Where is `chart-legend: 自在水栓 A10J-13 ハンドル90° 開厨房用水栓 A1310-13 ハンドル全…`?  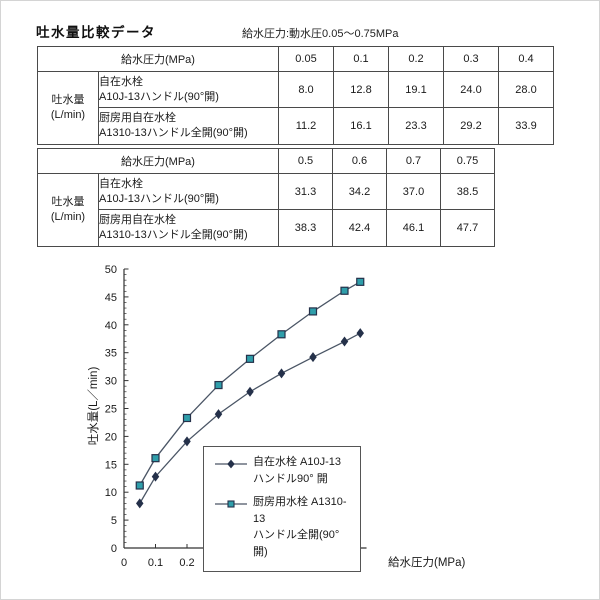
chart-legend: 自在水栓 A10J-13 ハンドル90° 開厨房用水栓 A1310-13 ハンドル全… is located at coordinates (282, 509).